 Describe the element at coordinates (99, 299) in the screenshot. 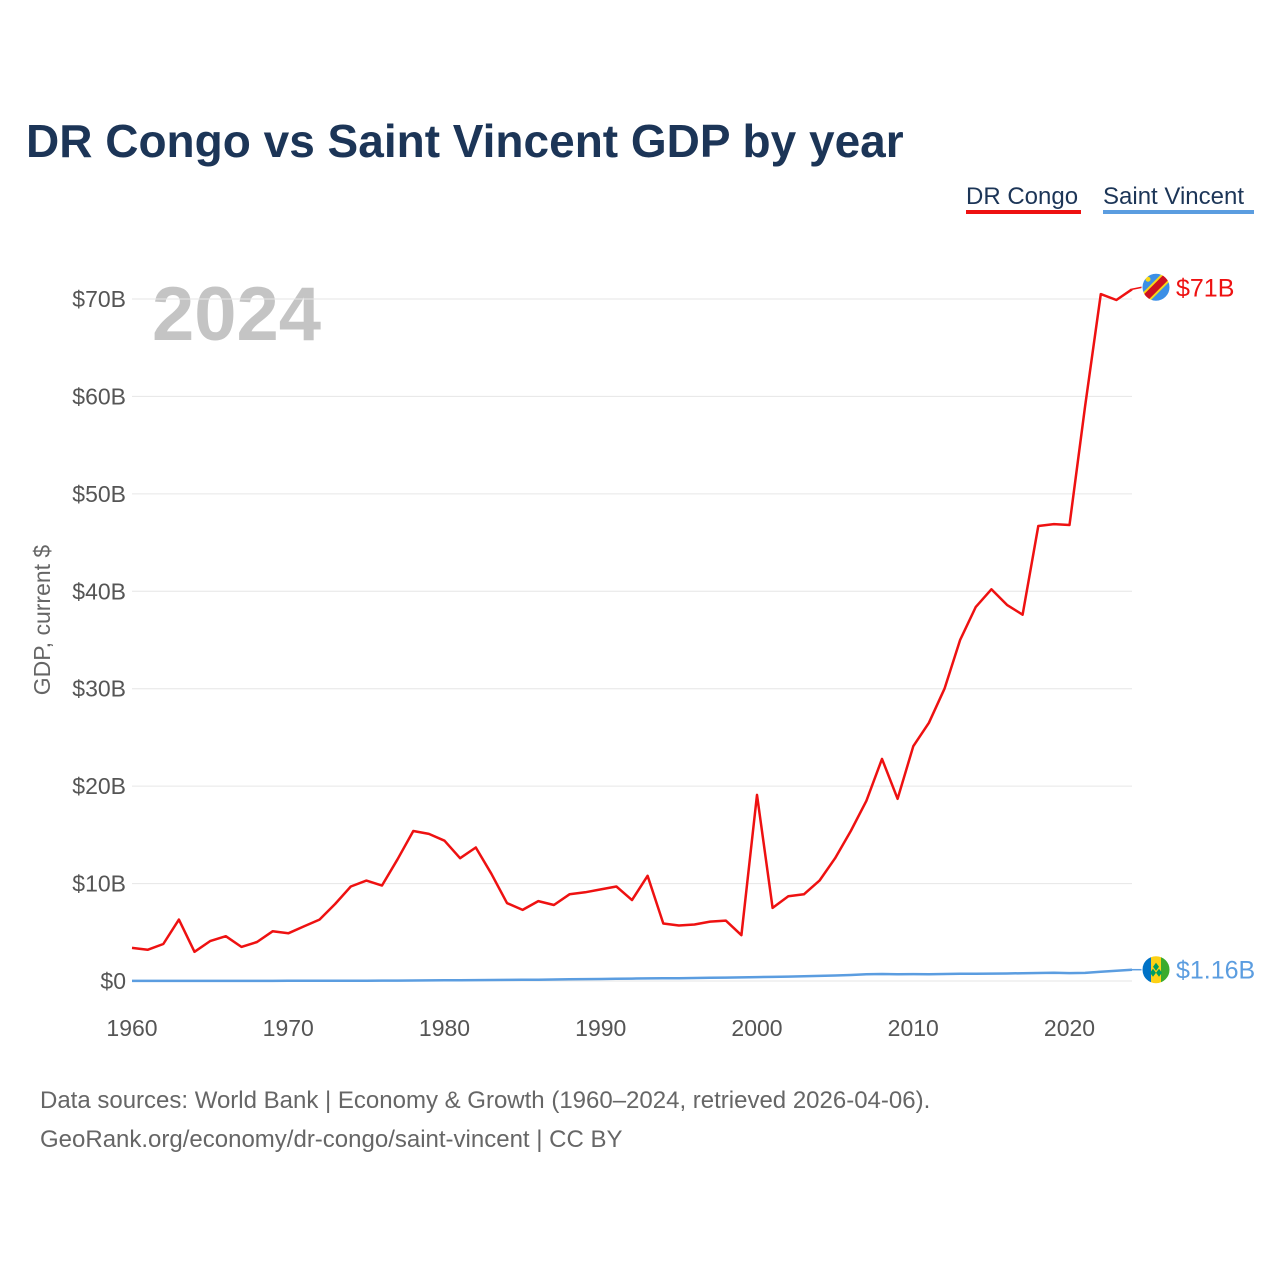

I see `y-tick-label: $70B` at that location.